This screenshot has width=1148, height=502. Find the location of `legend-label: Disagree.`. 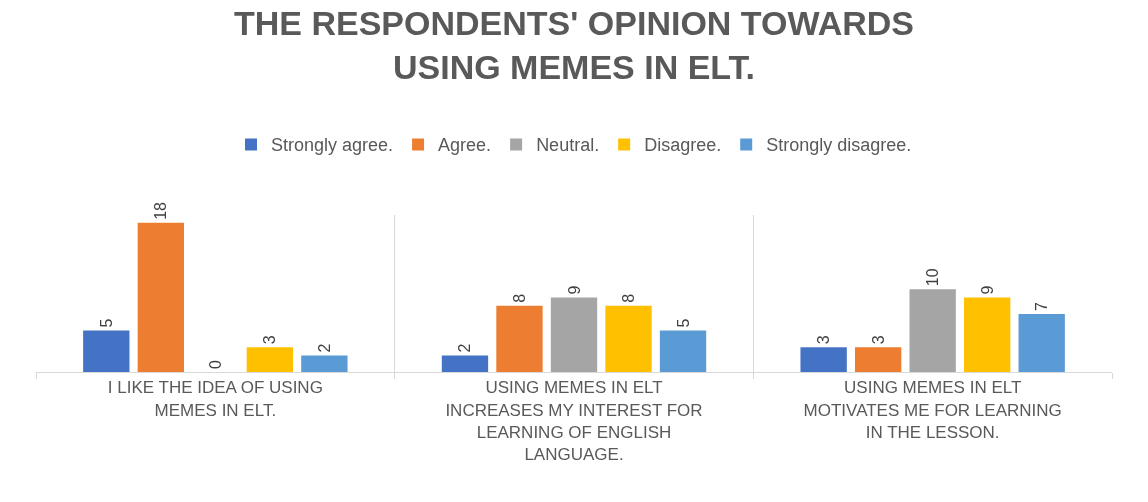

legend-label: Disagree. is located at coordinates (683, 145).